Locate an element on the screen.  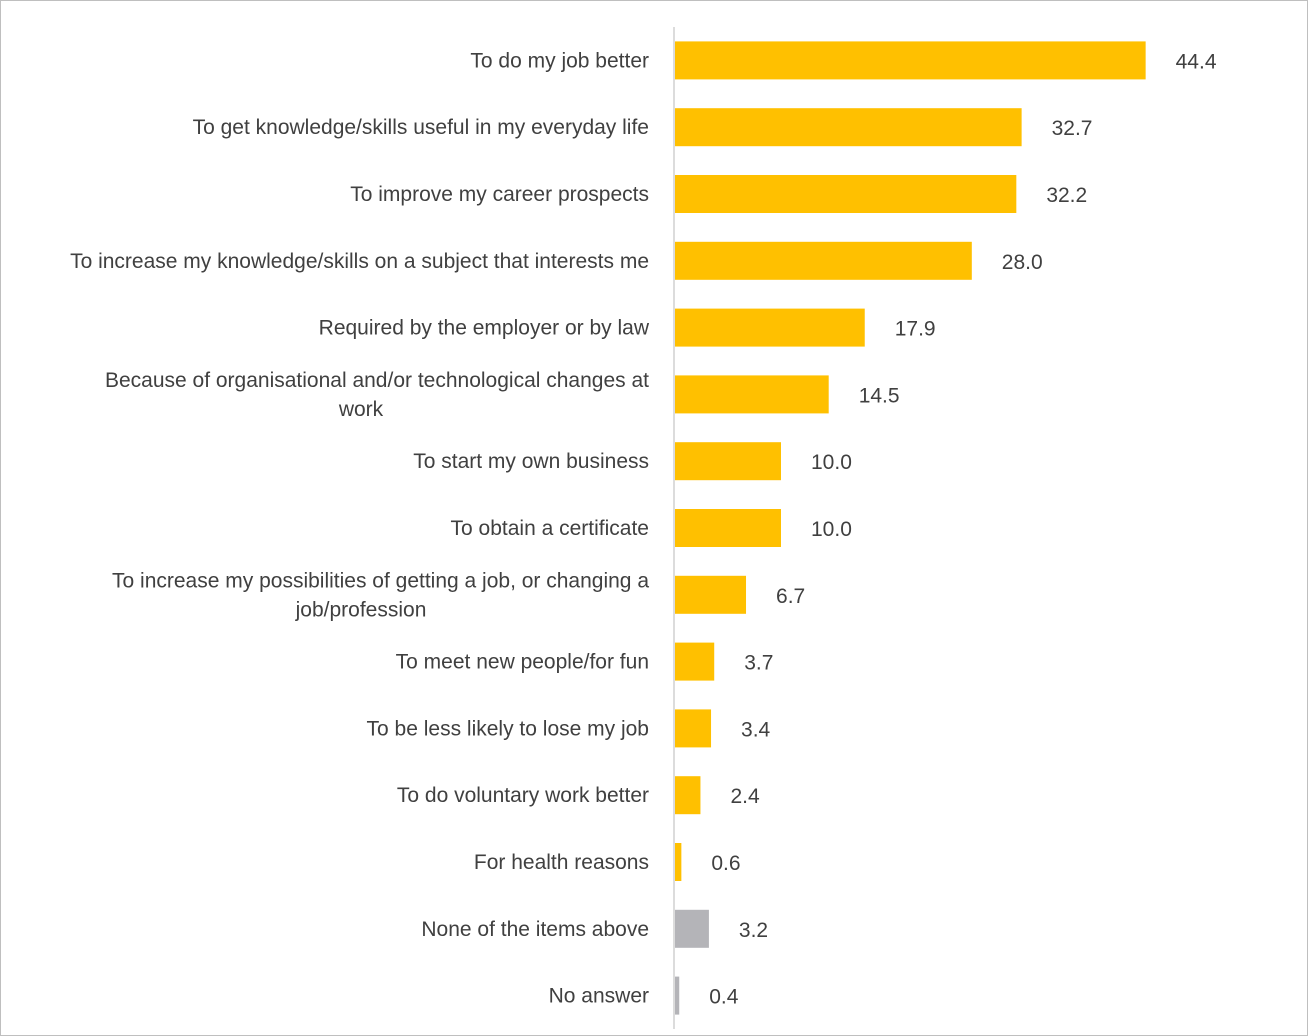
category-label: Required by the employer or by law is located at coordinates (484, 328).